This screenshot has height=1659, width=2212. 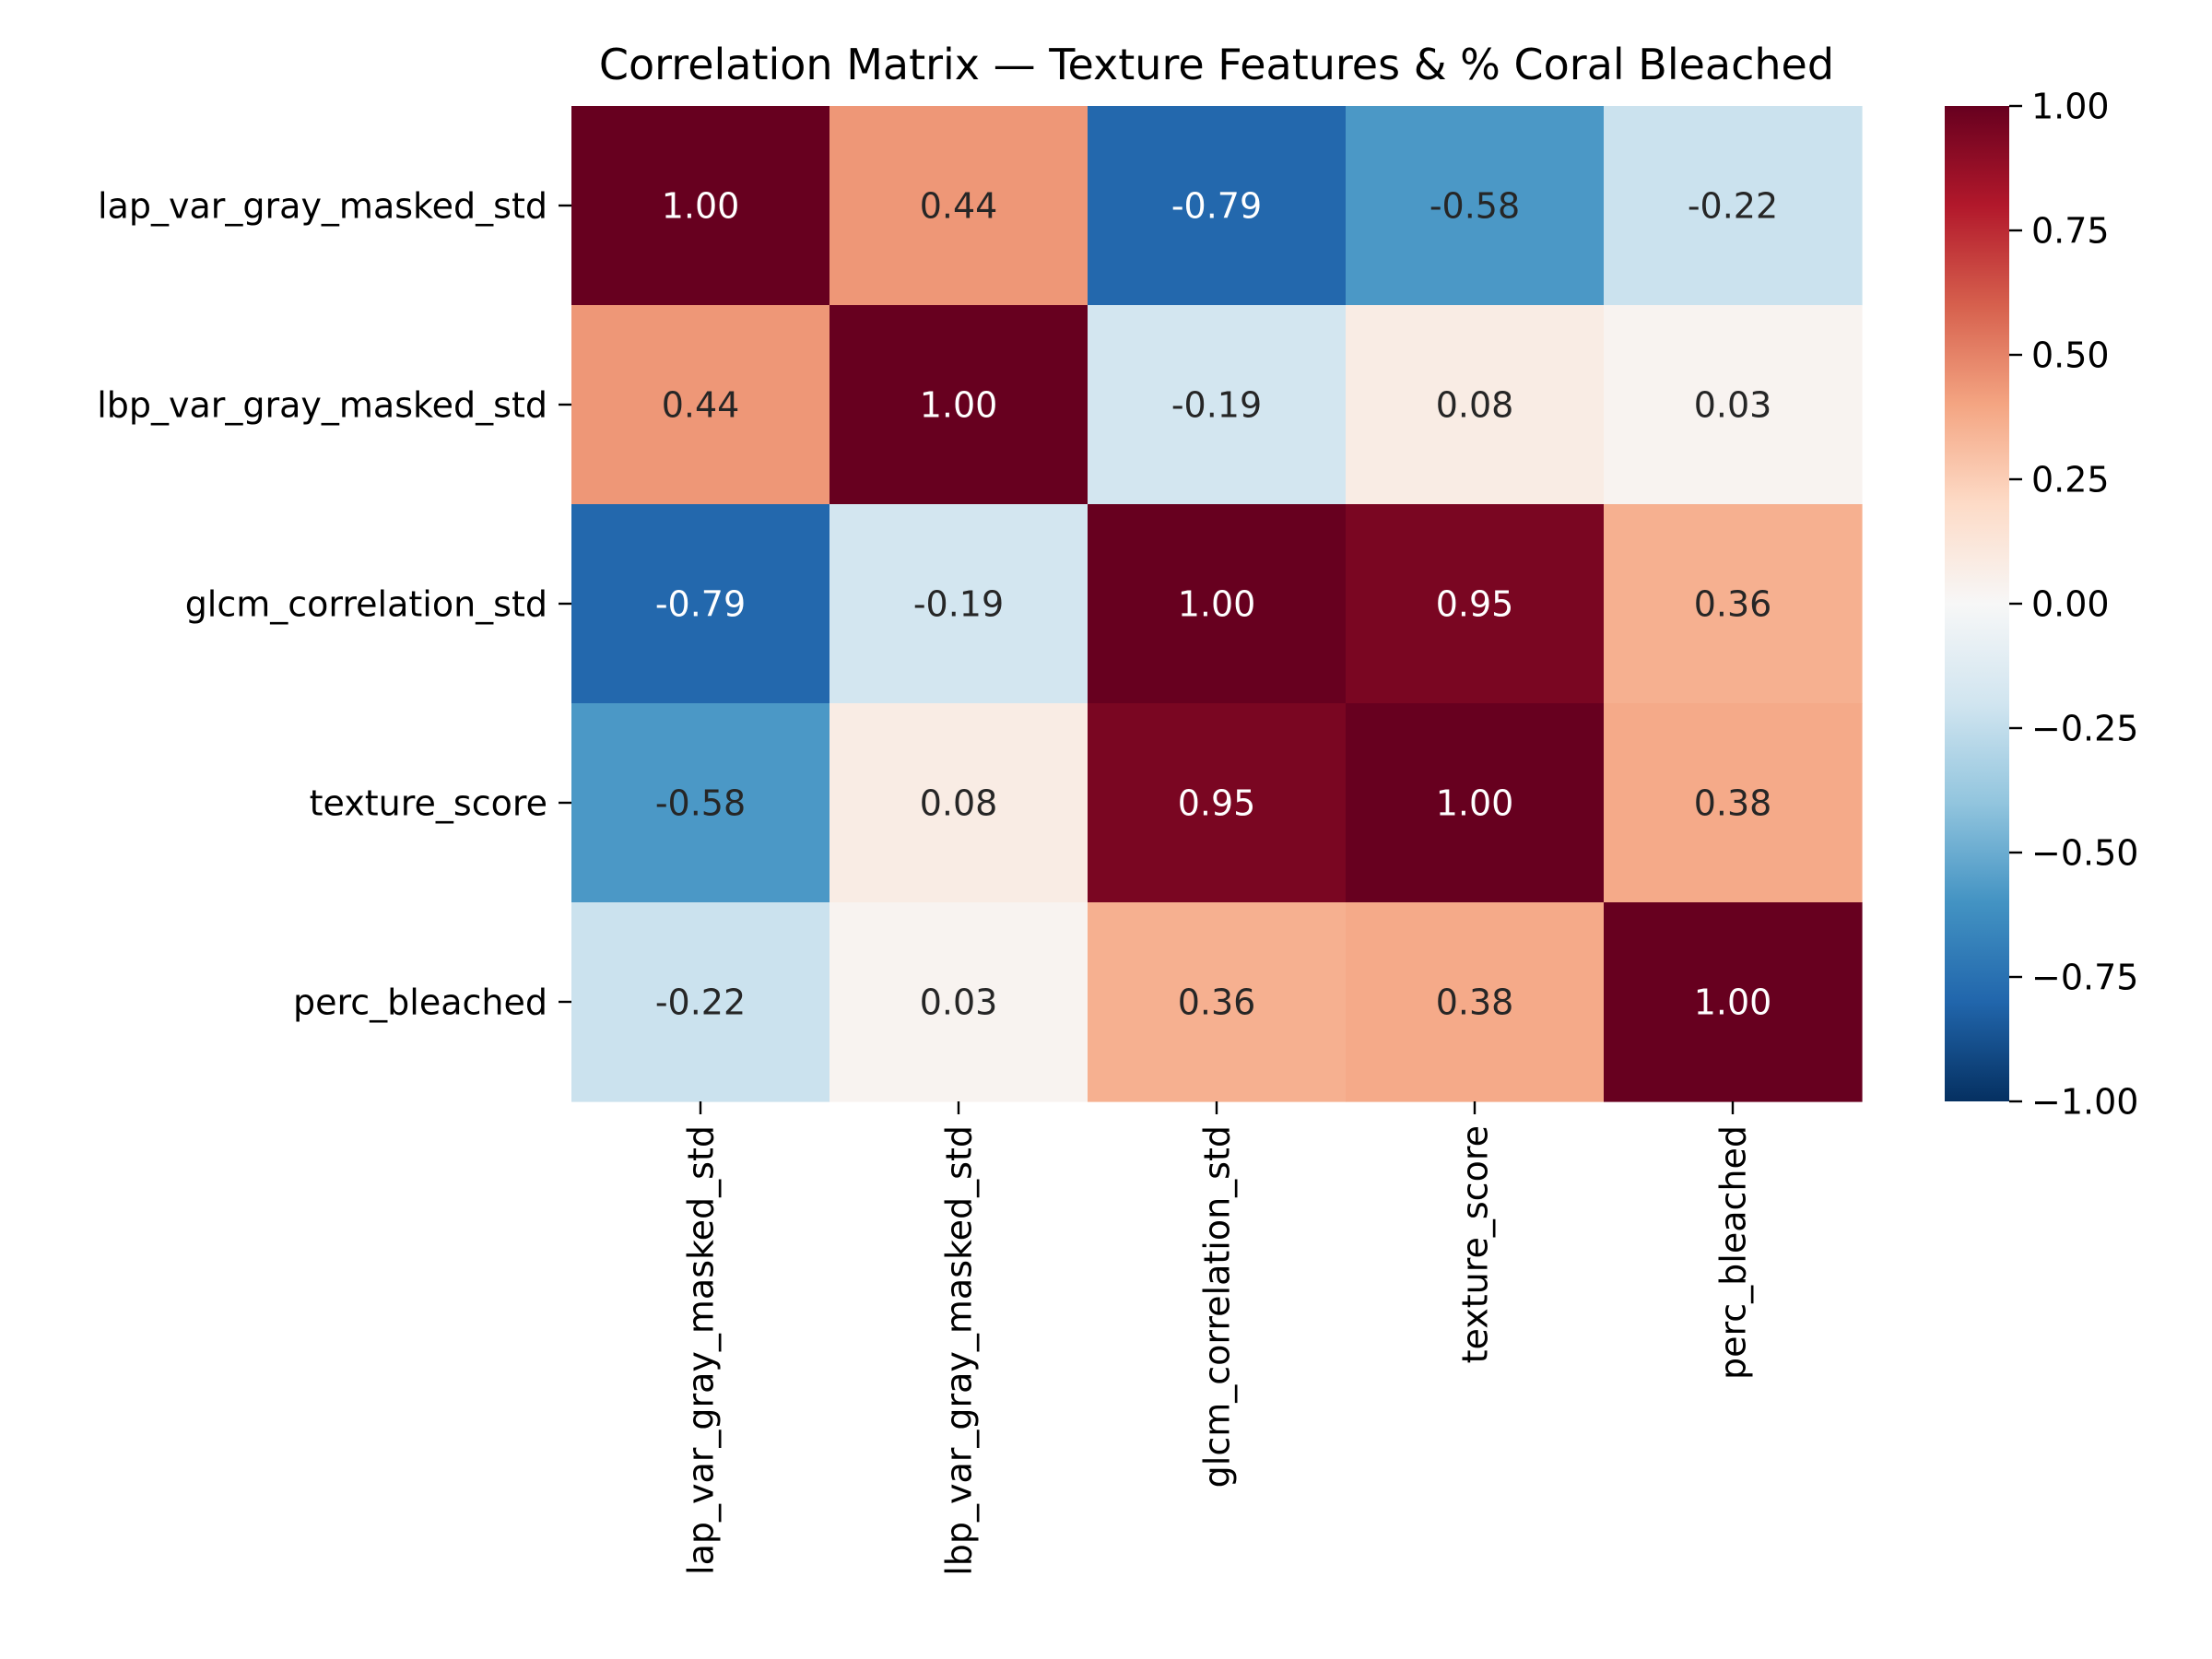 What do you see at coordinates (2070, 604) in the screenshot?
I see `colorbar-tick-label: 0.00` at bounding box center [2070, 604].